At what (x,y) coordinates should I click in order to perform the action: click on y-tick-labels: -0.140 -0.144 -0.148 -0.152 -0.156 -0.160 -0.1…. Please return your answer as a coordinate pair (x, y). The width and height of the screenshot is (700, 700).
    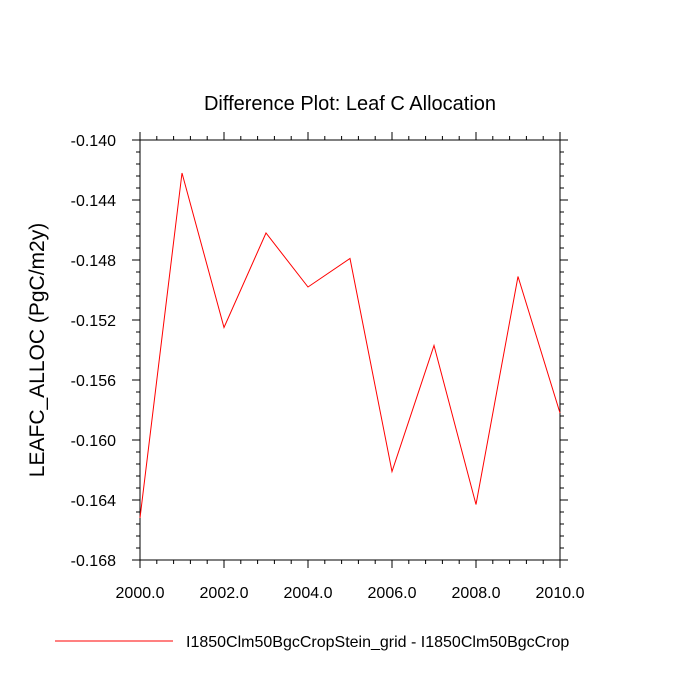
    Looking at the image, I should click on (93, 351).